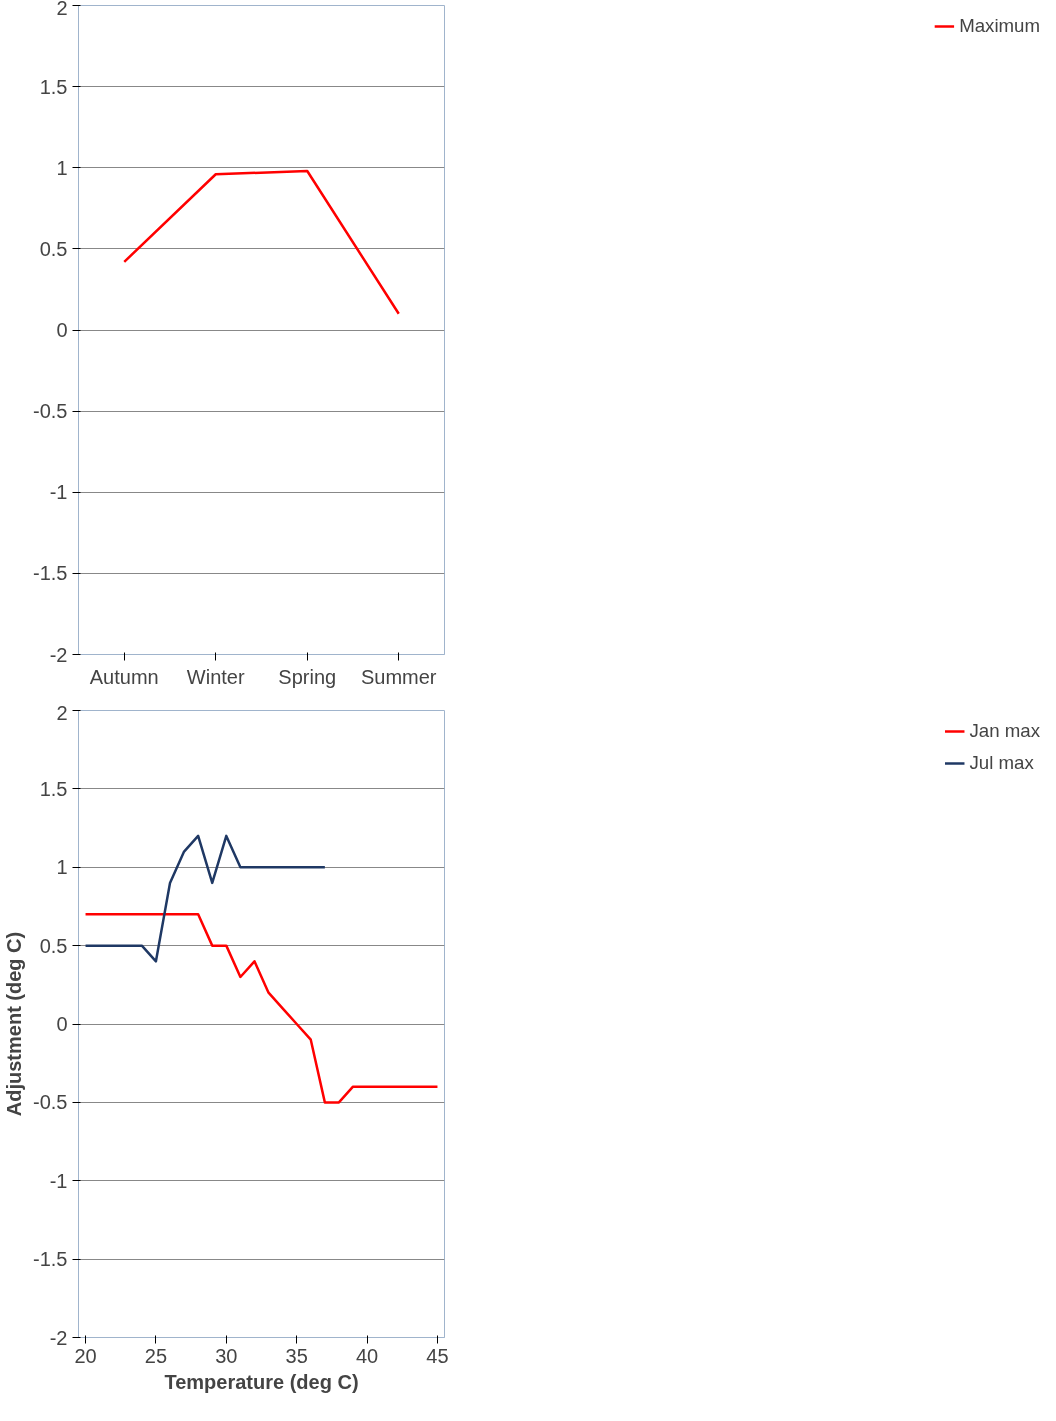 This screenshot has height=1421, width=1056. What do you see at coordinates (367, 1355) in the screenshot?
I see `x-tick-label: 40` at bounding box center [367, 1355].